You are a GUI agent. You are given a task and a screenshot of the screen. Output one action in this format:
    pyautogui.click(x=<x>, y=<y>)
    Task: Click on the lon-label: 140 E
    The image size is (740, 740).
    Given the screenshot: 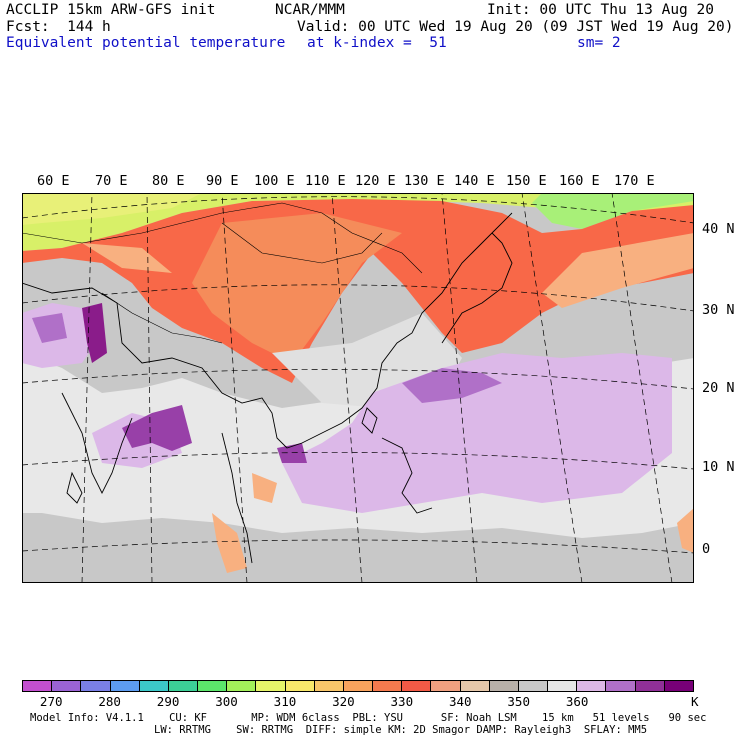 What is the action you would take?
    pyautogui.click(x=474, y=181)
    